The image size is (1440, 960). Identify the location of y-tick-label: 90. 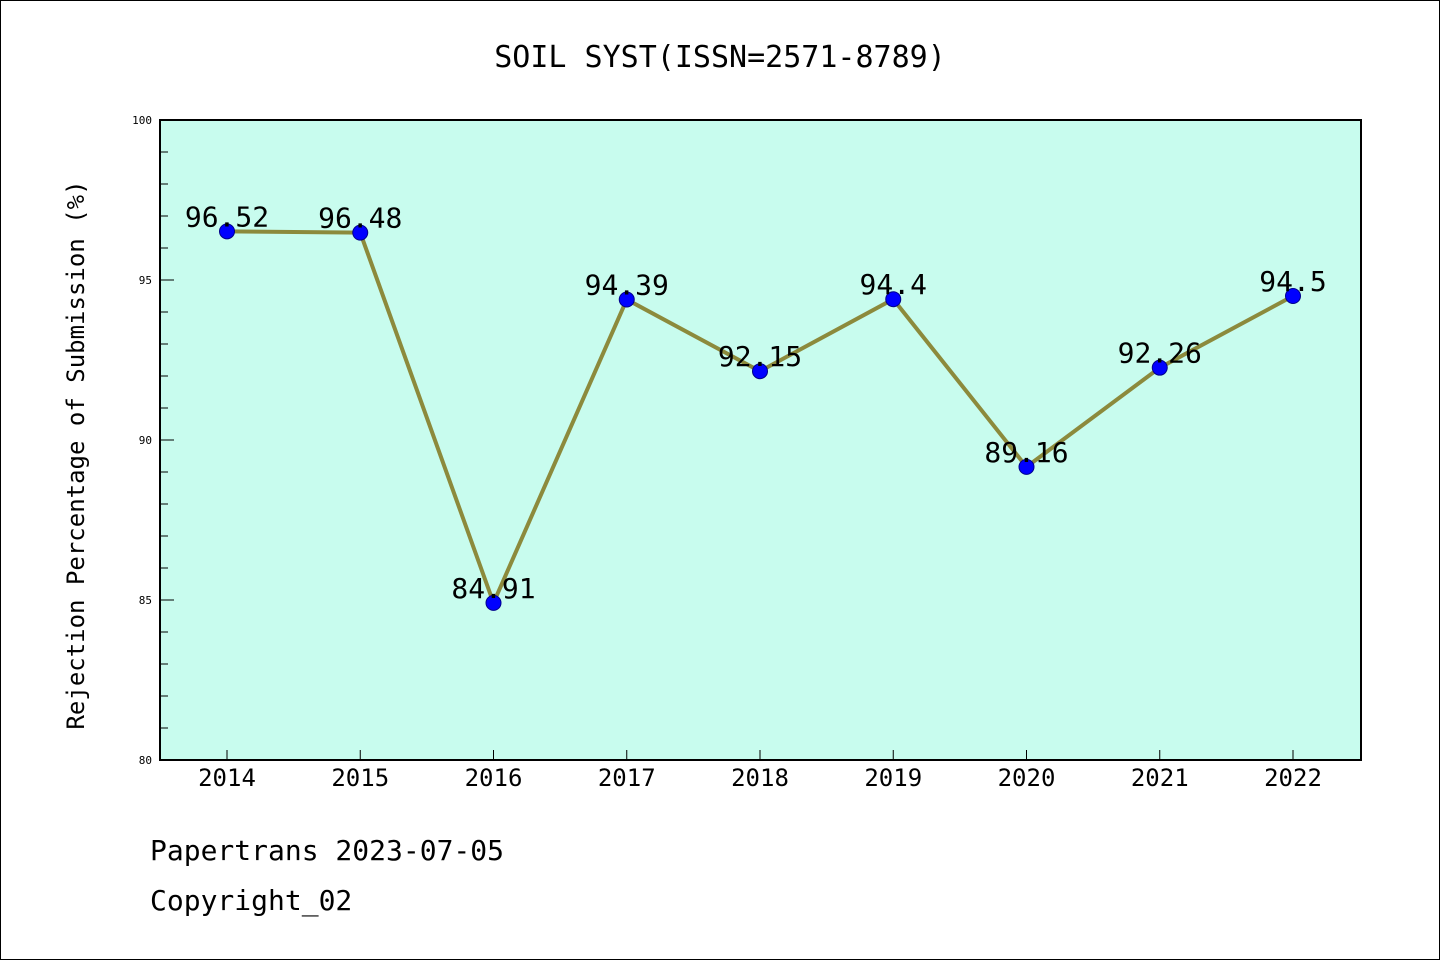
(145, 440).